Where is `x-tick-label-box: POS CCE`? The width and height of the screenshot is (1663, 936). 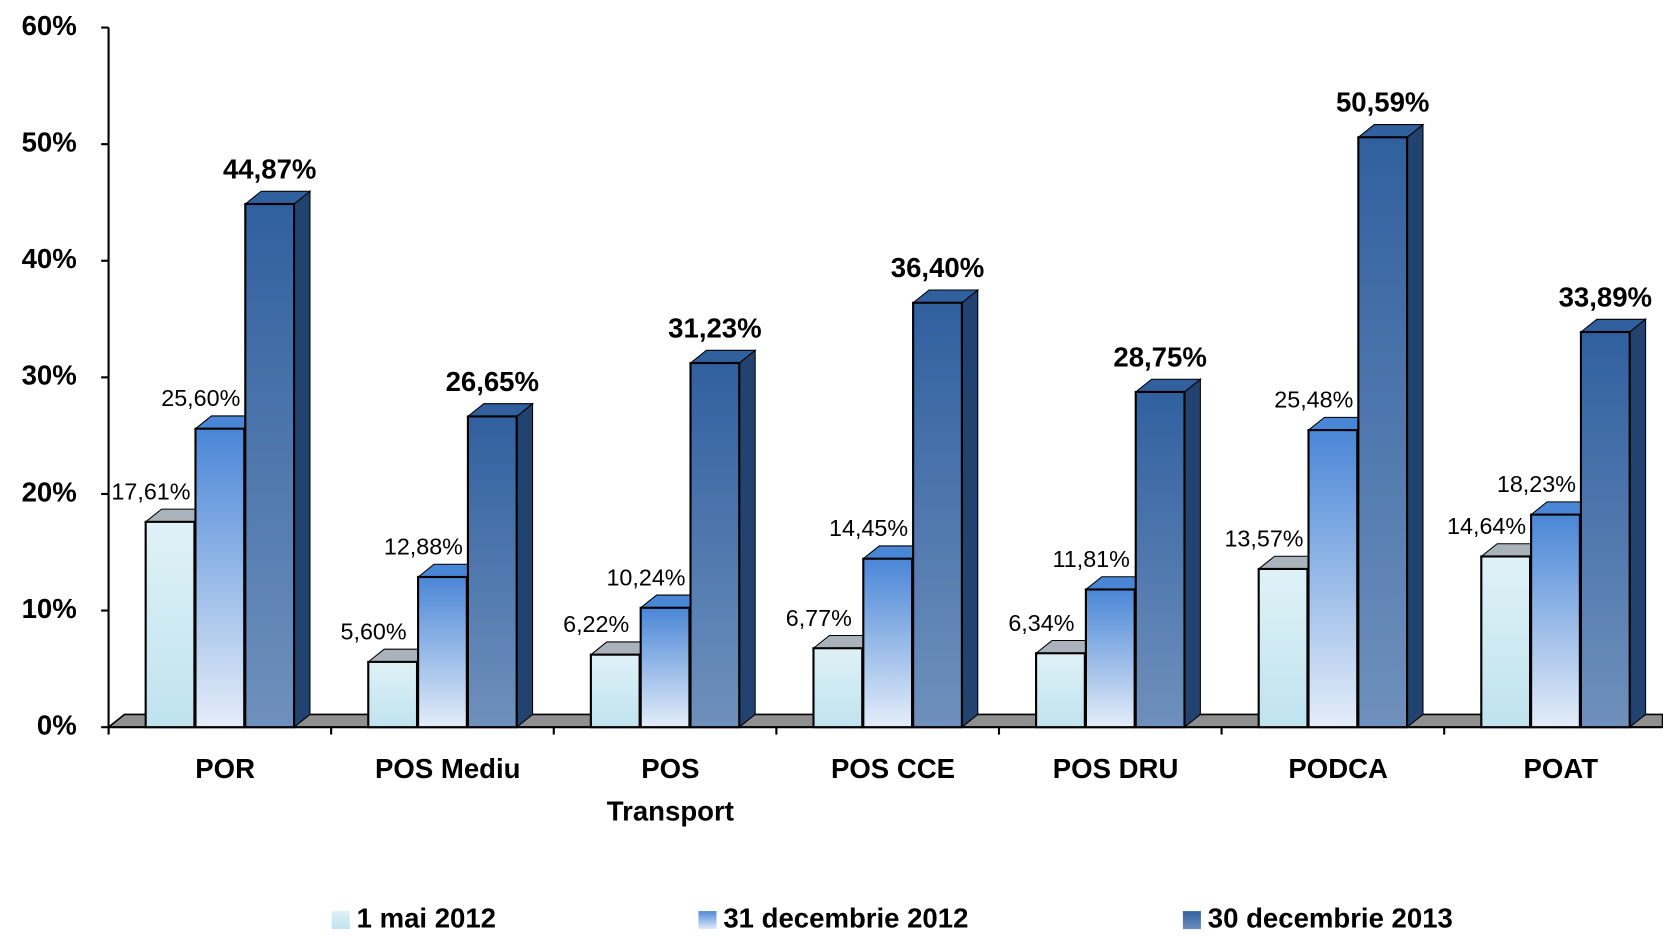
x-tick-label-box: POS CCE is located at coordinates (893, 768).